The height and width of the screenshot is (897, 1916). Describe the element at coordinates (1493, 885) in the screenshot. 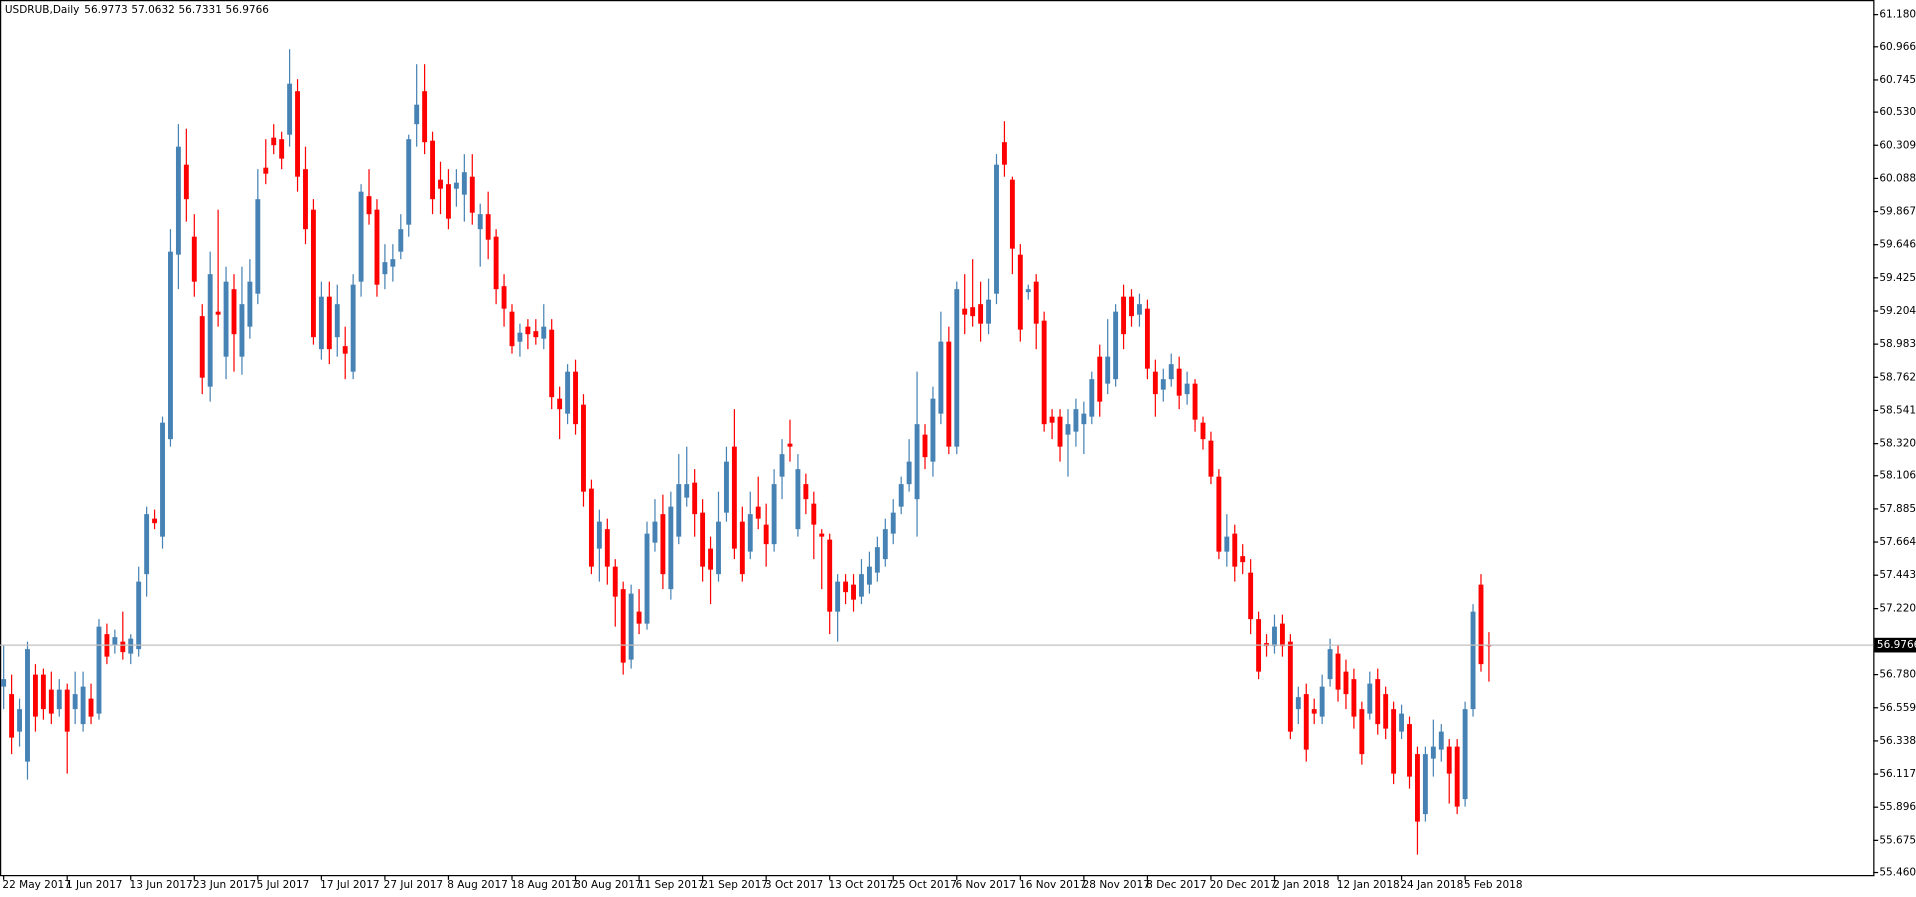

I see `x-tick-label: 5 Feb 2018` at that location.